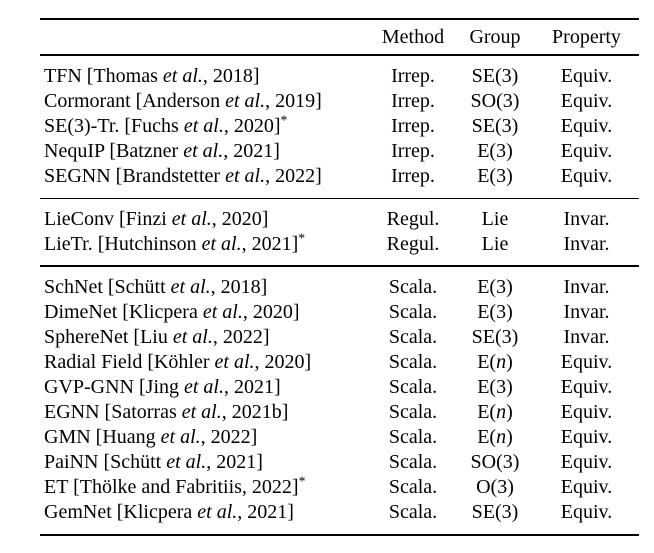  What do you see at coordinates (172, 311) in the screenshot?
I see `model-citation-cell: DimeNet [Klicpera et al., 2020]` at bounding box center [172, 311].